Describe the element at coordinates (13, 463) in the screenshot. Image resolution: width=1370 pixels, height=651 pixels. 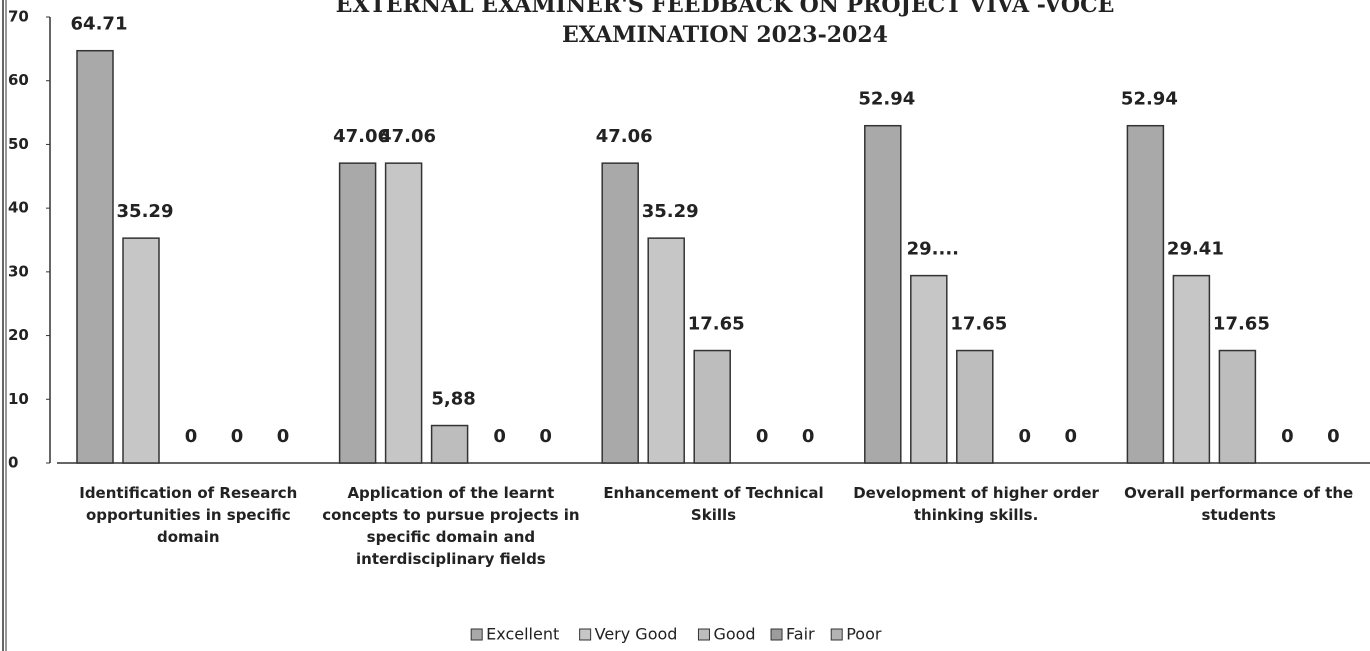
I see `y-tick-label: 0` at that location.